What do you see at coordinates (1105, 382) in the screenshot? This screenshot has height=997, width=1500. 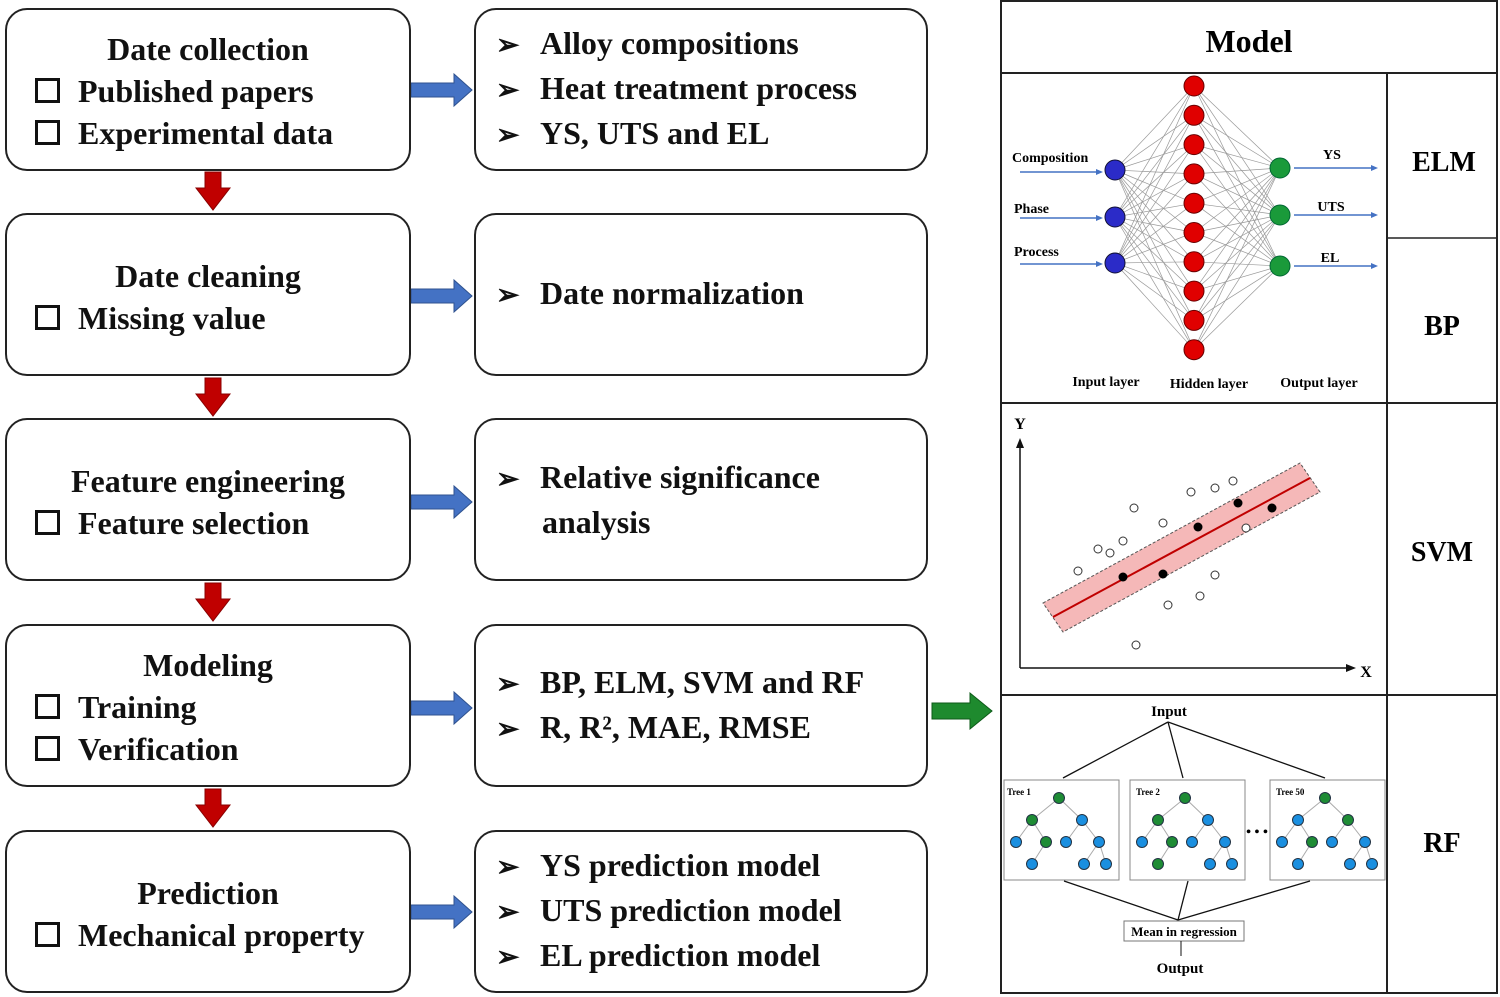 I see `layer-label: Input layer` at bounding box center [1105, 382].